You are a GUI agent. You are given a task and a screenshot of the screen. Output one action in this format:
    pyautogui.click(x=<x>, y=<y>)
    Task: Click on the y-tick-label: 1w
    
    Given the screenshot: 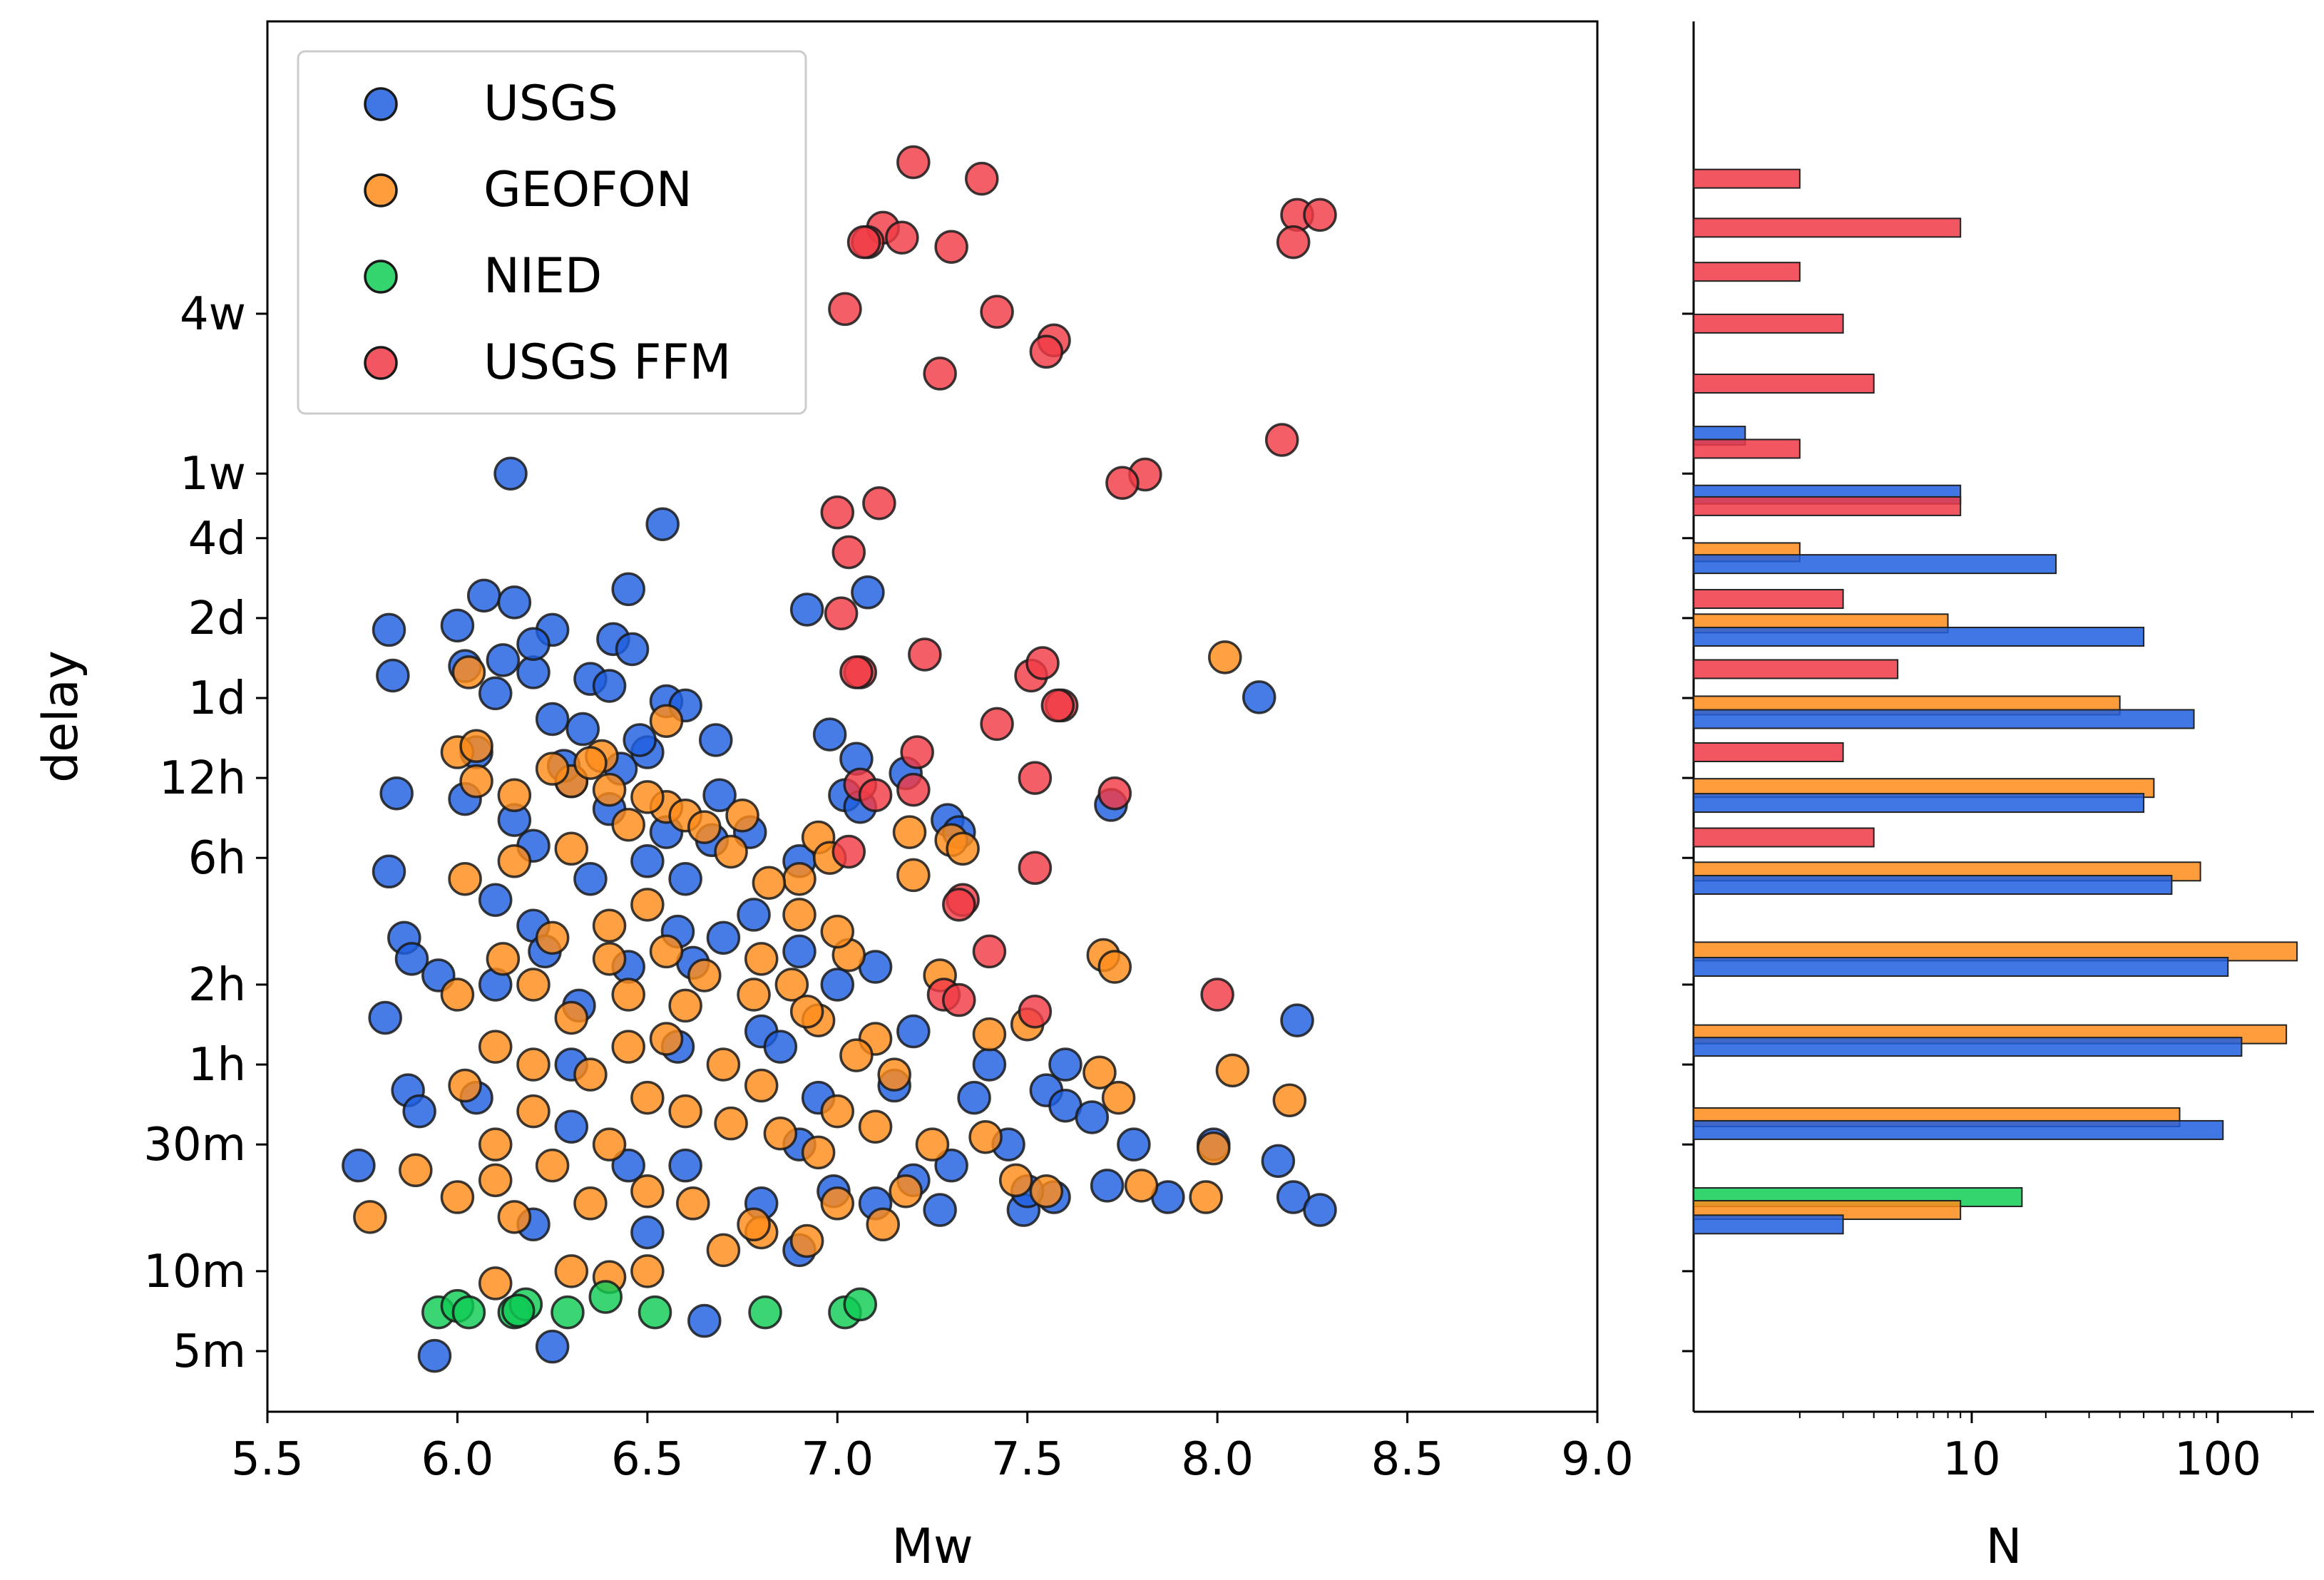 What is the action you would take?
    pyautogui.click(x=213, y=475)
    